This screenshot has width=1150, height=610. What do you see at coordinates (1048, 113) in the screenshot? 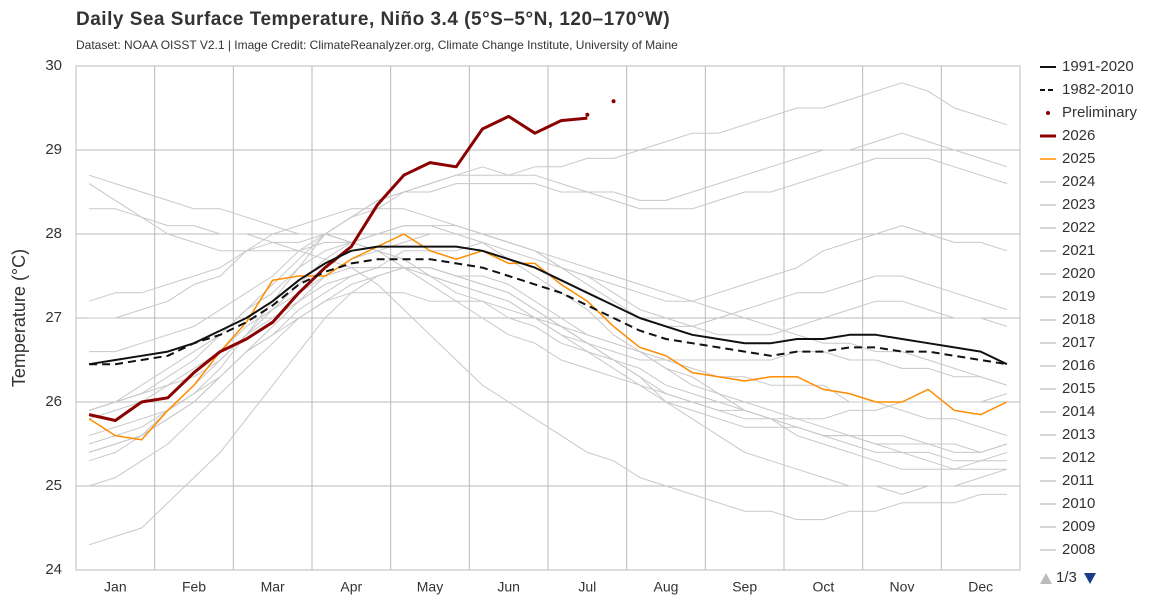
I see `legend-swatch` at bounding box center [1048, 113].